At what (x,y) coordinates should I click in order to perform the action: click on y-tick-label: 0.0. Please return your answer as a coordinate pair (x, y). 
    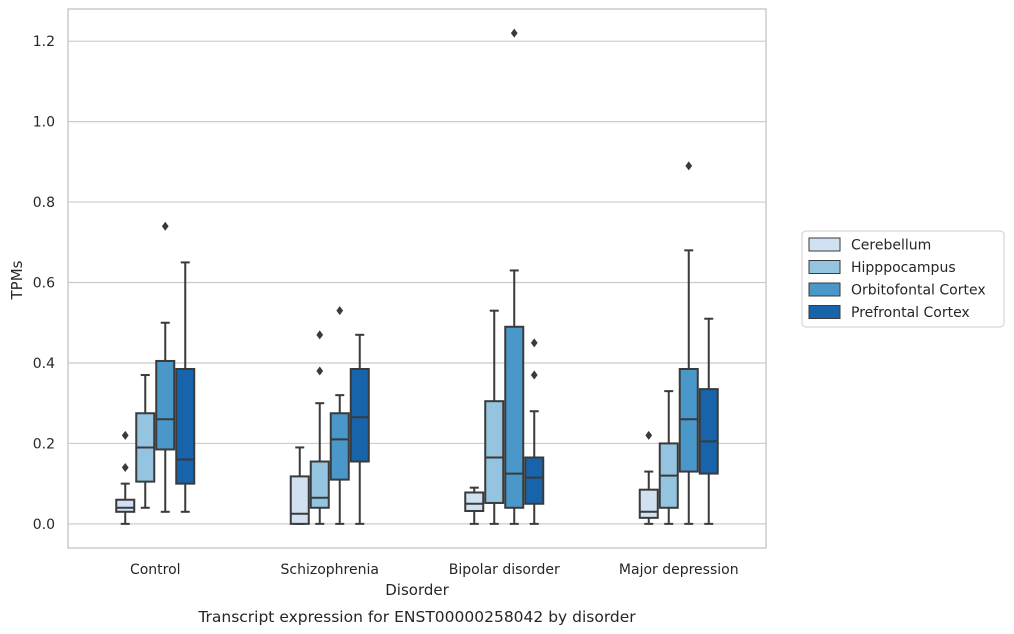
    Looking at the image, I should click on (44, 525).